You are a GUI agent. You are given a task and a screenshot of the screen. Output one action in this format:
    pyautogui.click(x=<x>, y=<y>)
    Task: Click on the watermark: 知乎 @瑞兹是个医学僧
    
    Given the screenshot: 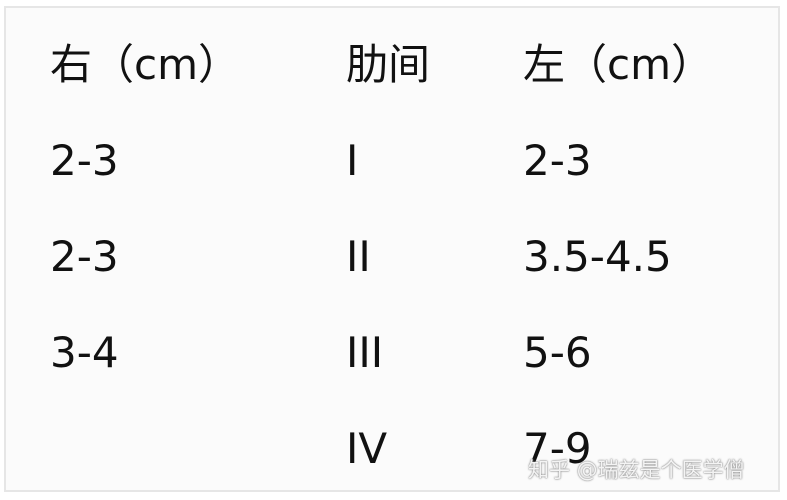 What is the action you would take?
    pyautogui.click(x=636, y=470)
    